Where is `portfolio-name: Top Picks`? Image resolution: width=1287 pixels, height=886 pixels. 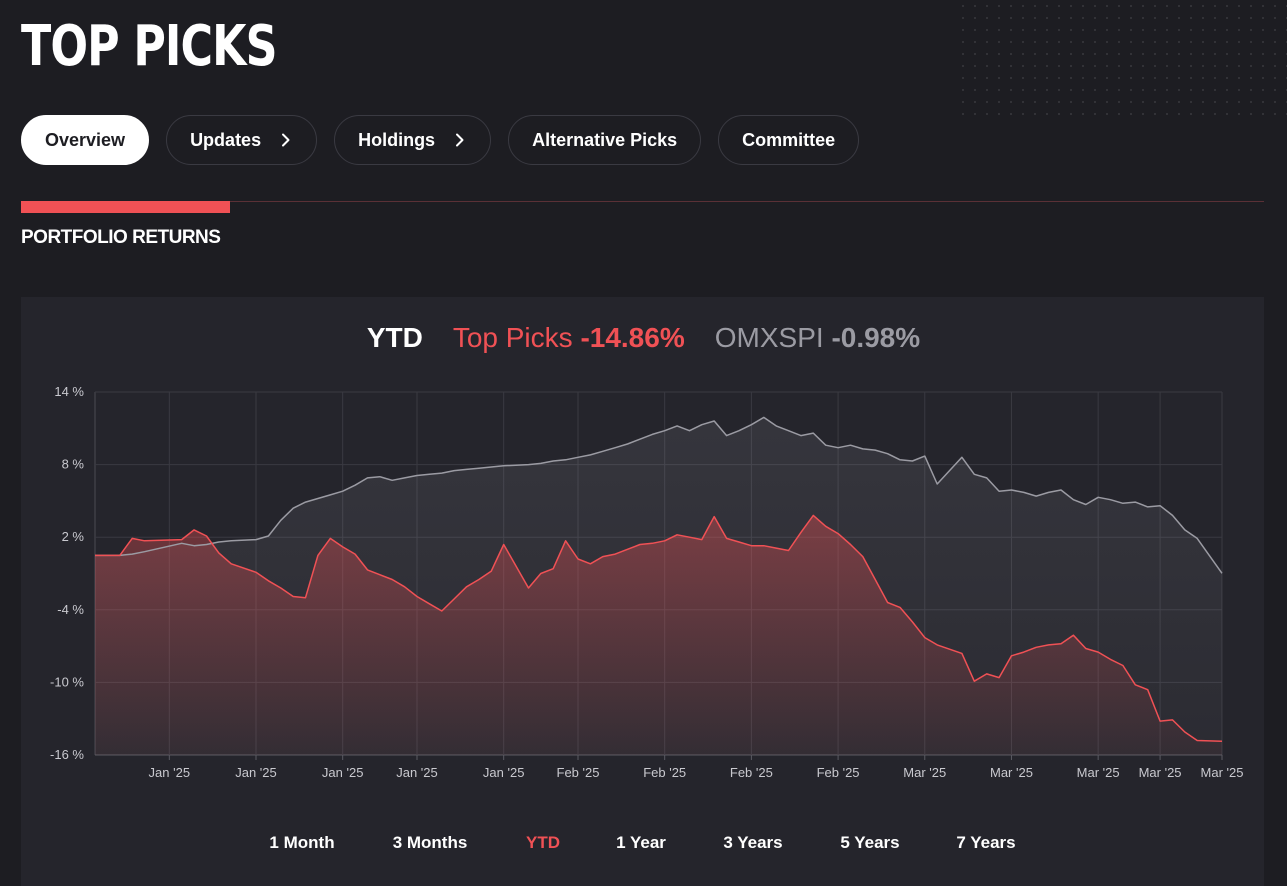 portfolio-name: Top Picks is located at coordinates (512, 337).